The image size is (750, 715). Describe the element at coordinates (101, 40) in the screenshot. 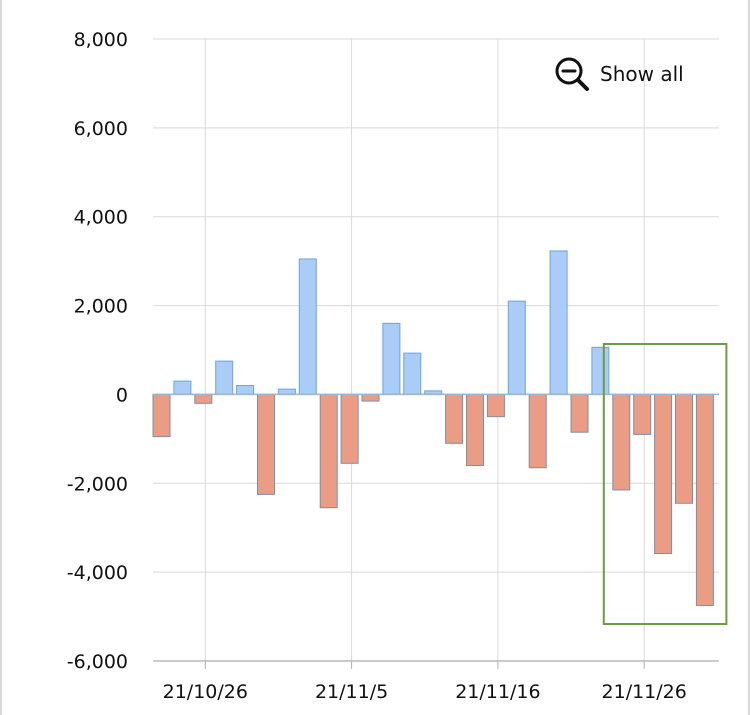

I see `y-tick-label: 8,000` at that location.